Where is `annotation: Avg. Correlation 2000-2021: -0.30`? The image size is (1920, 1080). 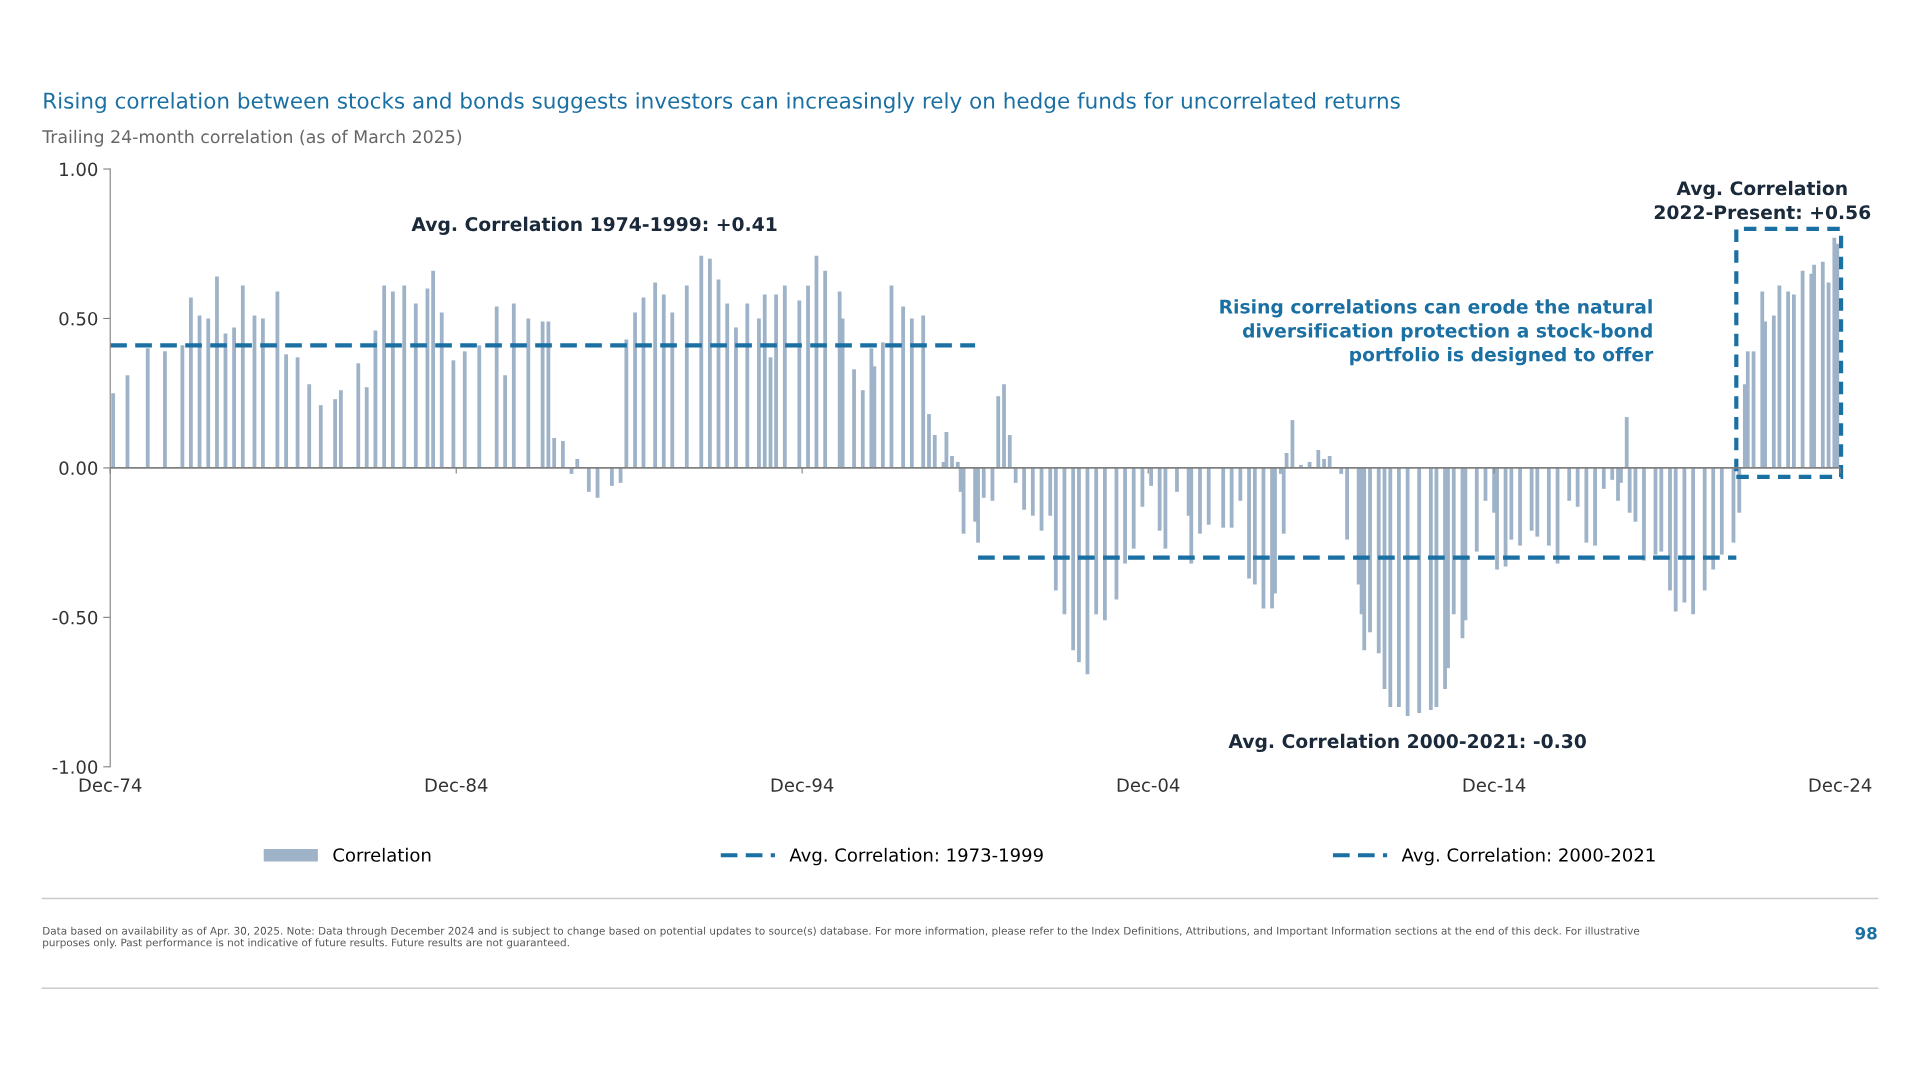
annotation: Avg. Correlation 2000-2021: -0.30 is located at coordinates (1407, 743).